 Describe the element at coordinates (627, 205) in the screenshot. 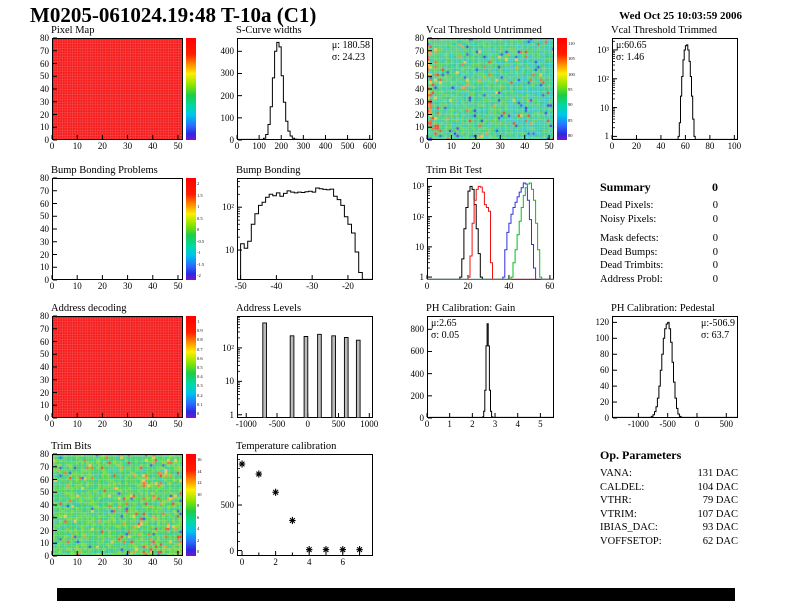

I see `summary-row-label: Dead Pixels:` at that location.